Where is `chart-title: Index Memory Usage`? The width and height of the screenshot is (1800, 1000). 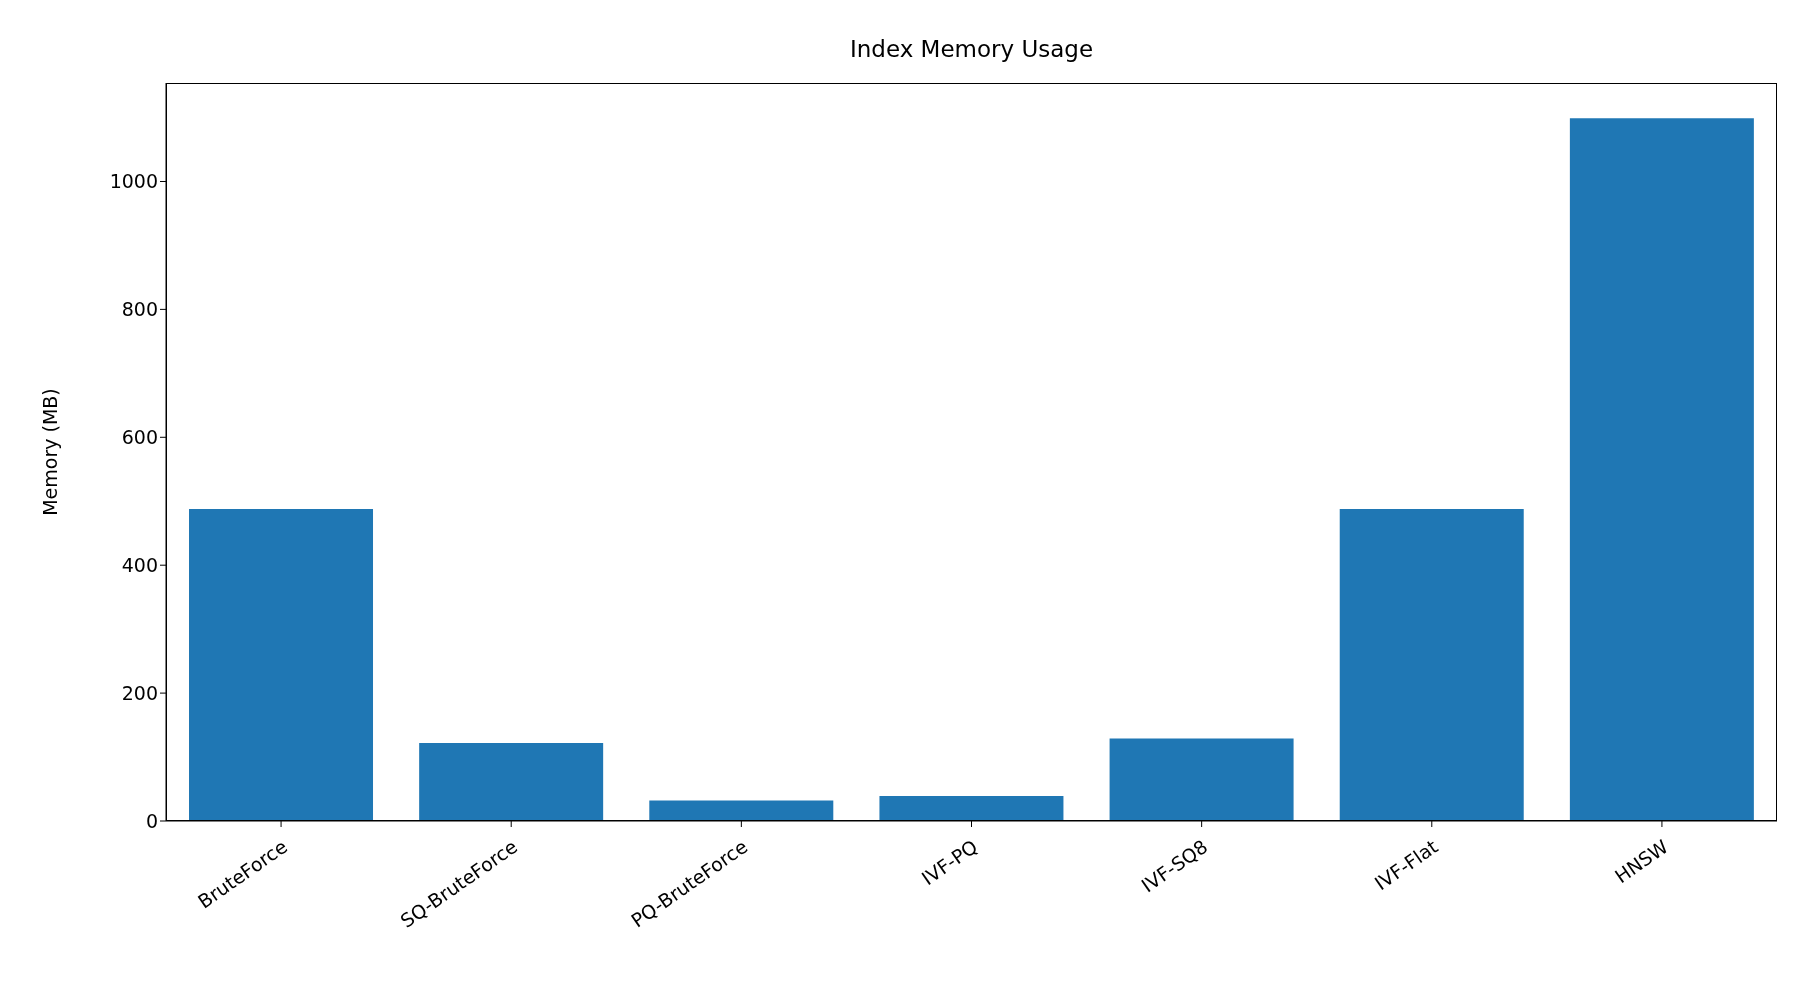
chart-title: Index Memory Usage is located at coordinates (971, 49).